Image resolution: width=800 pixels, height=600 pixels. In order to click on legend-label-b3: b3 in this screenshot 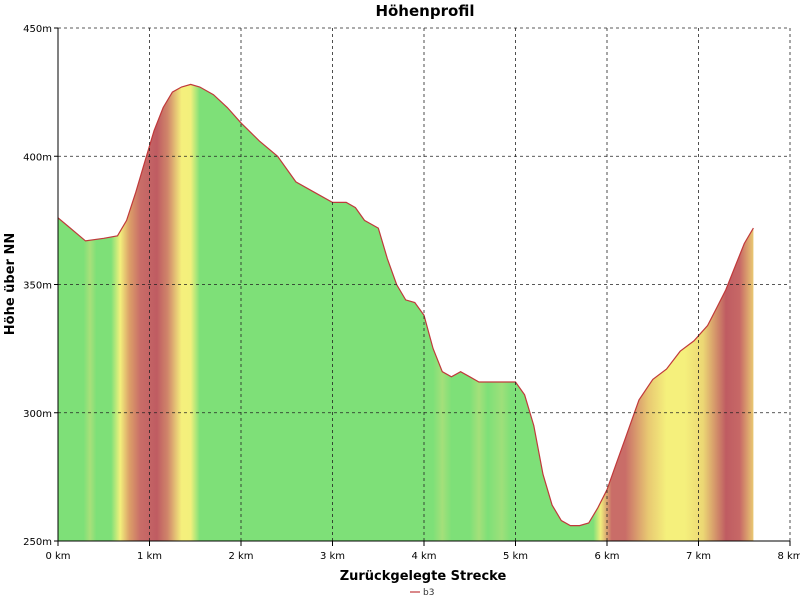, I will do `click(428, 593)`.